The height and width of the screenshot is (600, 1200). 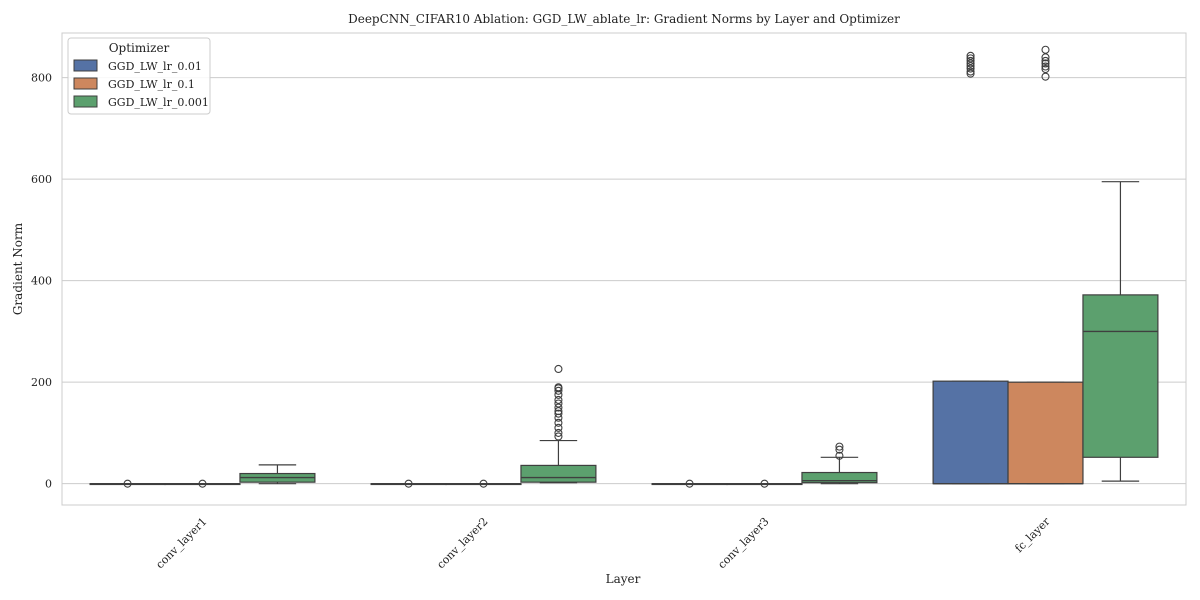 I want to click on legend-label: GGD_LW_lr_0.1, so click(x=151, y=84).